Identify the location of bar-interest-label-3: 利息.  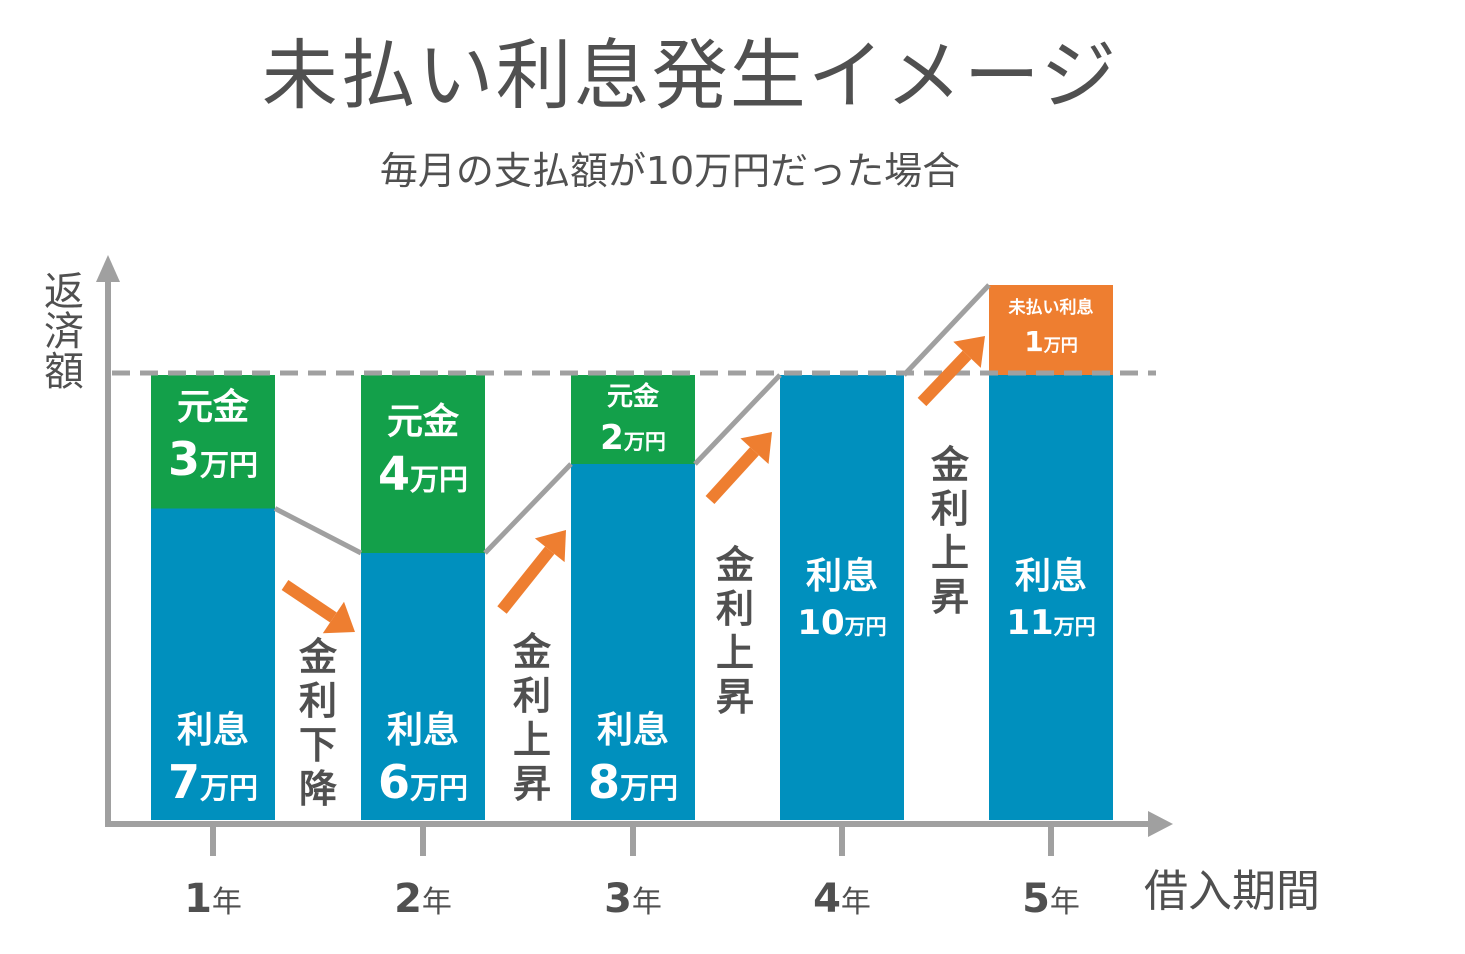
(633, 730).